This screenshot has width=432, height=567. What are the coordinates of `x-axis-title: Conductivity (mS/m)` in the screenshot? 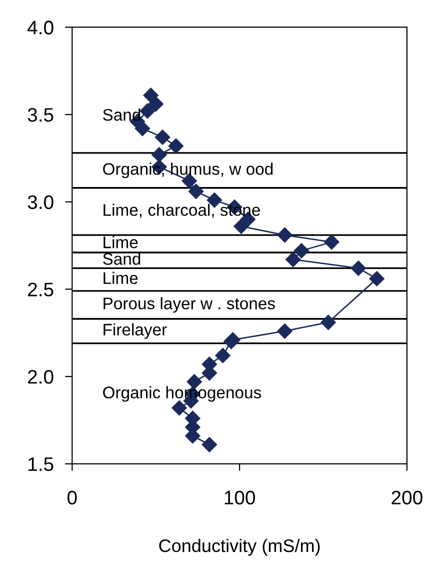 It's located at (239, 547).